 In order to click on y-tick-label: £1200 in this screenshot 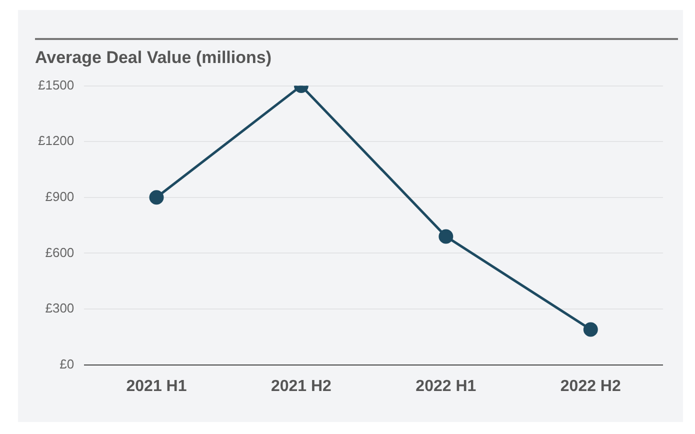, I will do `click(56, 140)`.